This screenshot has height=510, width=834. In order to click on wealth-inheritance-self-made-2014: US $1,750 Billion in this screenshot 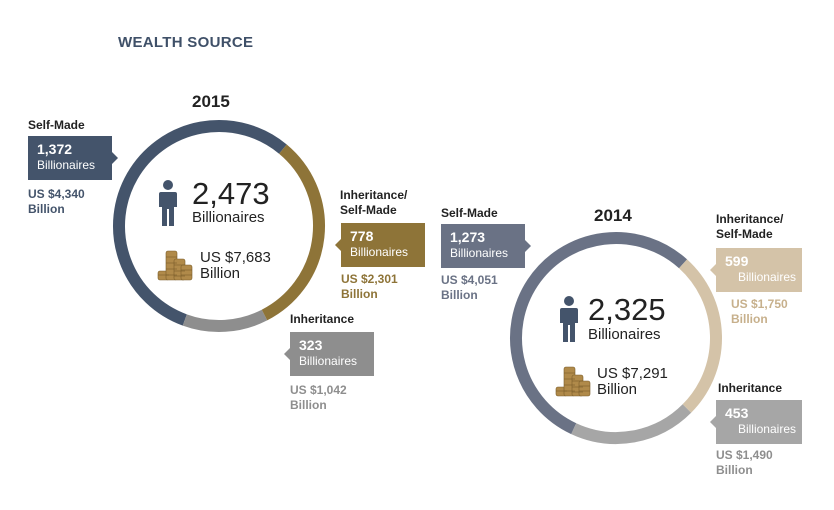, I will do `click(759, 311)`.